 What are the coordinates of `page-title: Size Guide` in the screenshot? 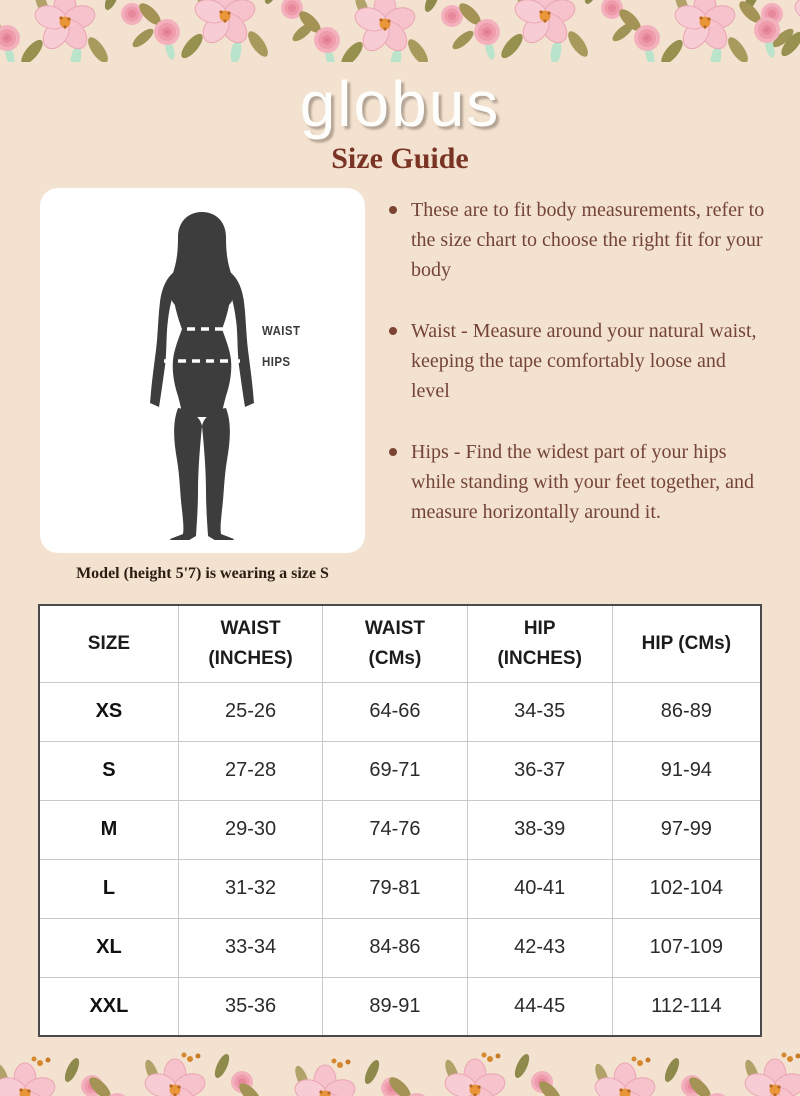 It's located at (400, 158).